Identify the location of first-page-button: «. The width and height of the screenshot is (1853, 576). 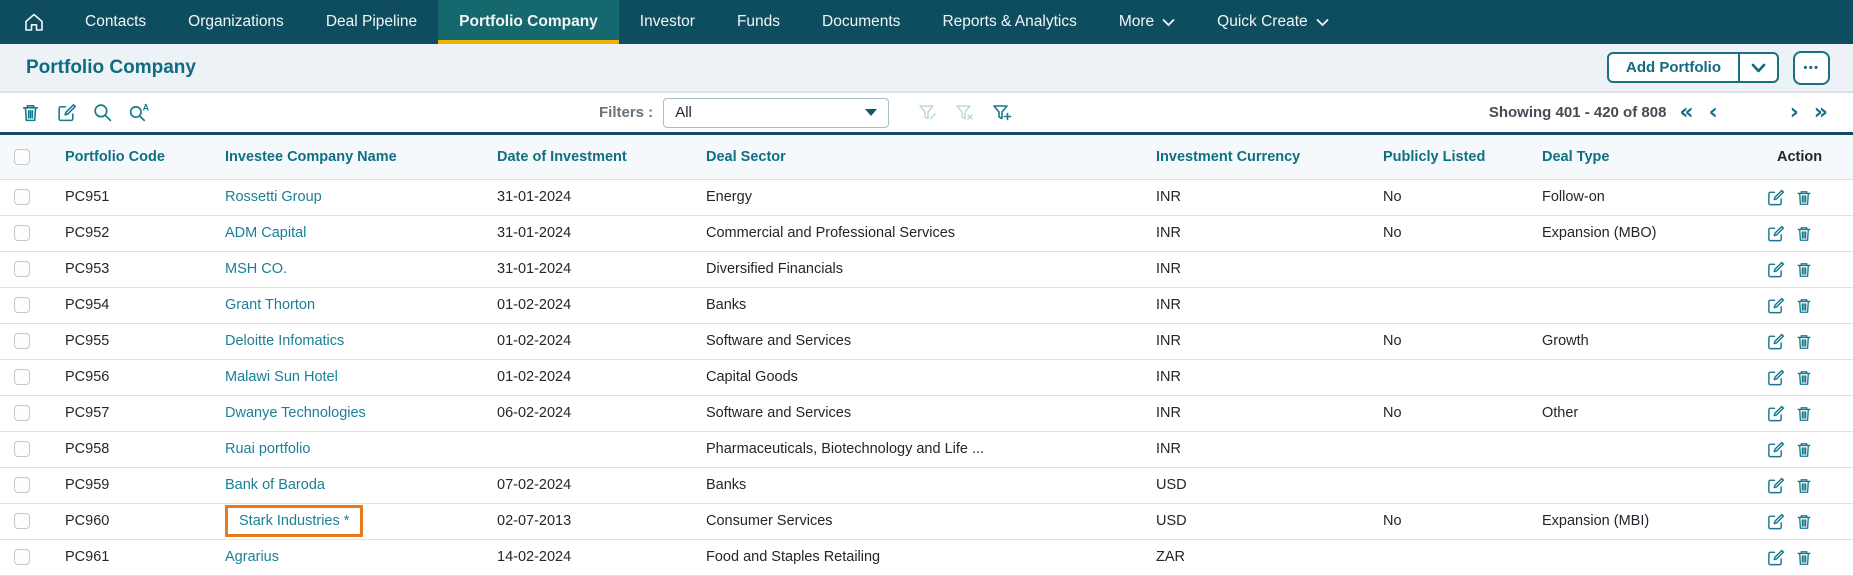
(1686, 112).